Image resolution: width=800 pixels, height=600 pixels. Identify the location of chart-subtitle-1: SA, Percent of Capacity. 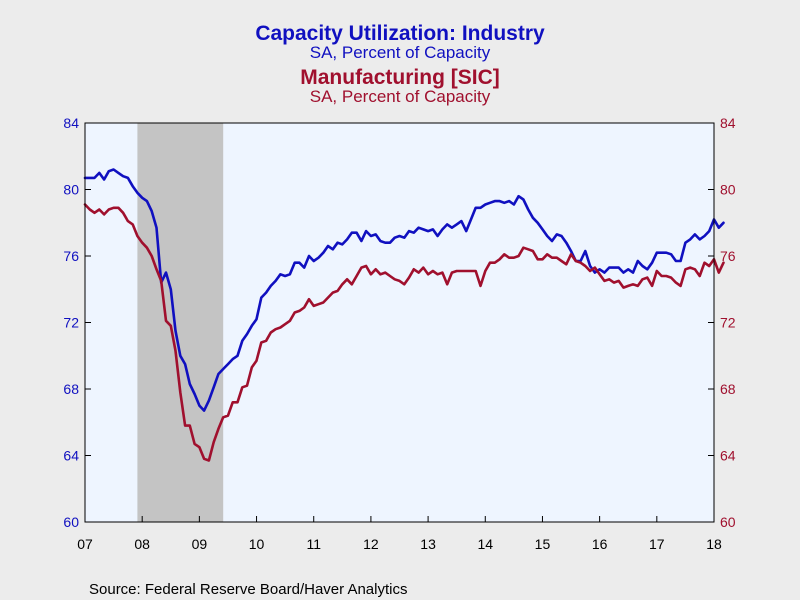
(400, 52).